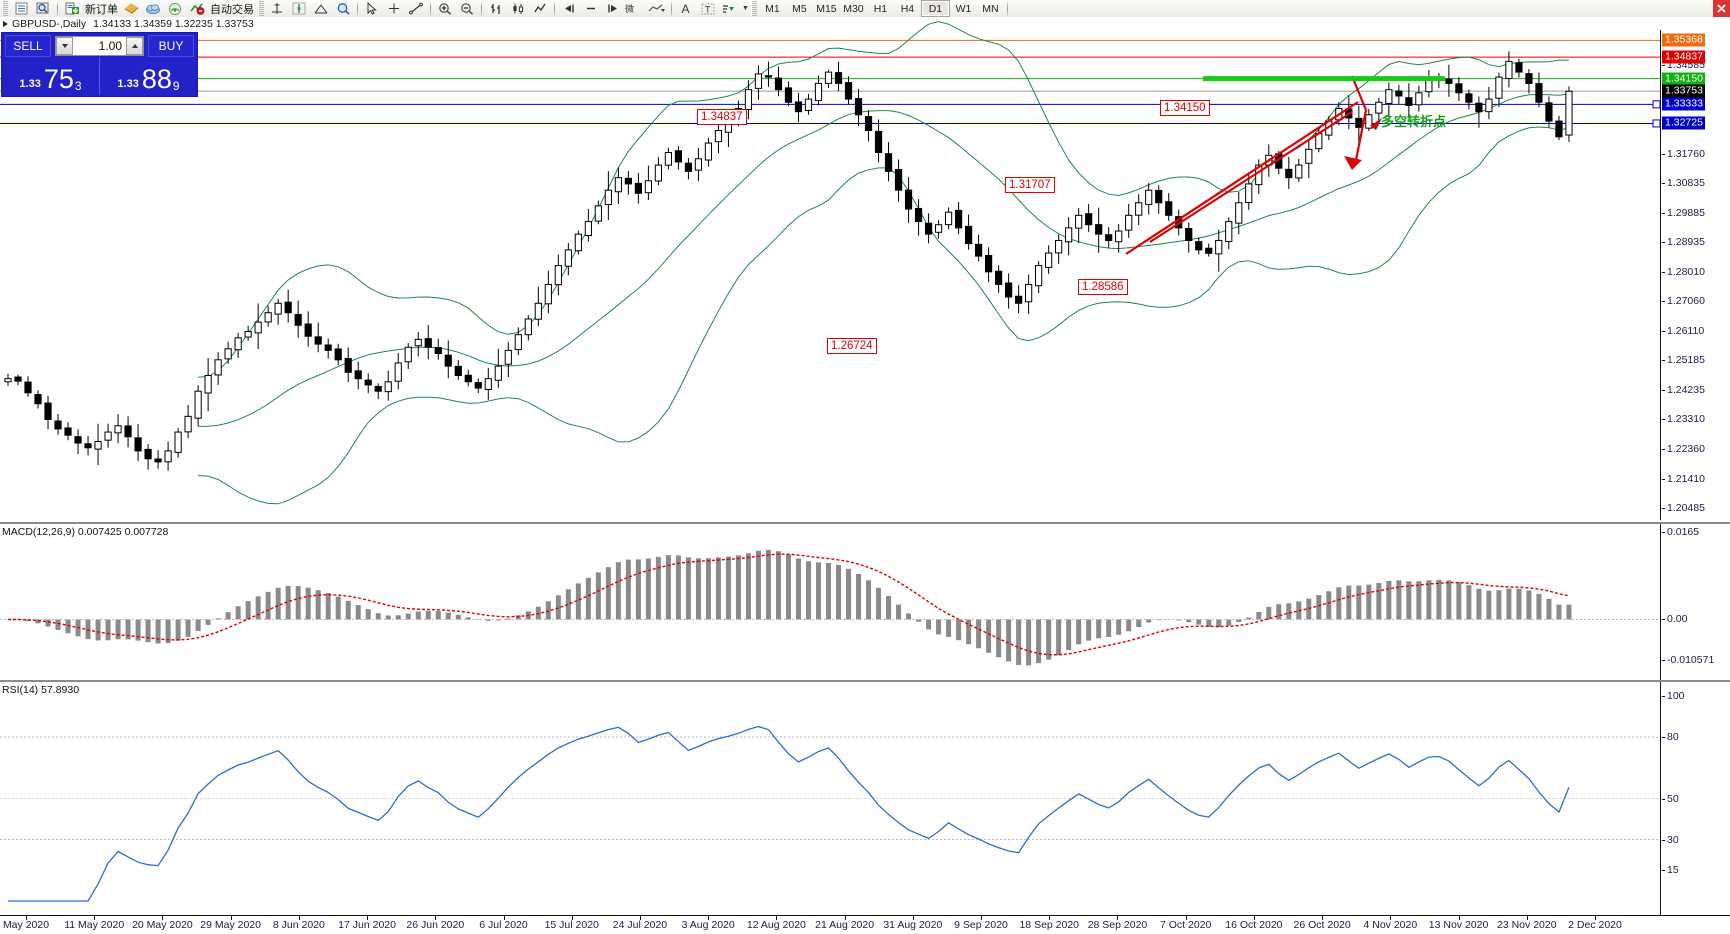 This screenshot has height=934, width=1730. Describe the element at coordinates (963, 8) in the screenshot. I see `timeframe-w1: W1` at that location.